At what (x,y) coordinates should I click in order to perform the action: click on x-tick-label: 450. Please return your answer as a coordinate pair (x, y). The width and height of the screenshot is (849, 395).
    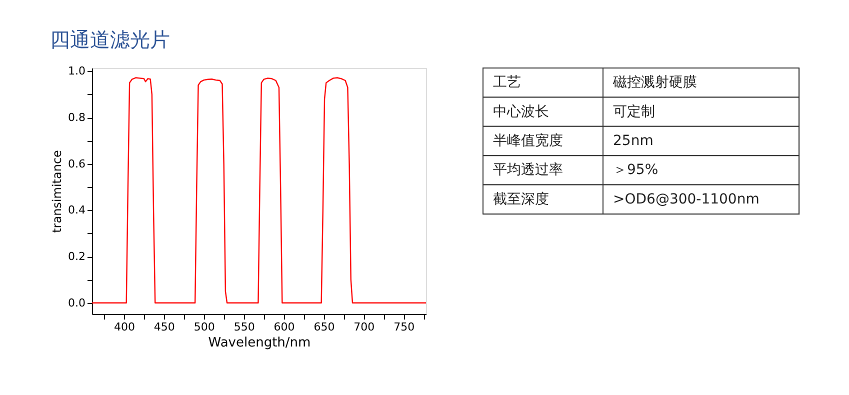
    Looking at the image, I should click on (164, 327).